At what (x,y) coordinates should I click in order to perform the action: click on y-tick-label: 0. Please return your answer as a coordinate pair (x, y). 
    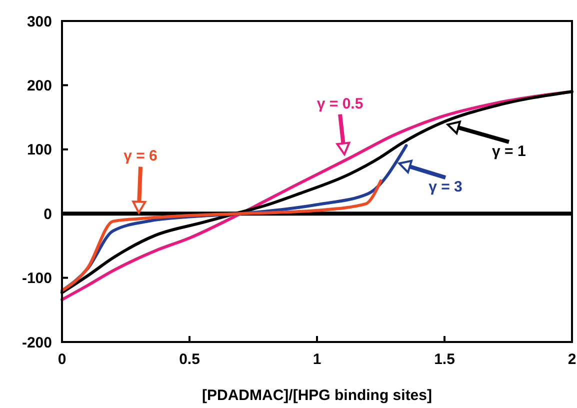
    Looking at the image, I should click on (48, 214).